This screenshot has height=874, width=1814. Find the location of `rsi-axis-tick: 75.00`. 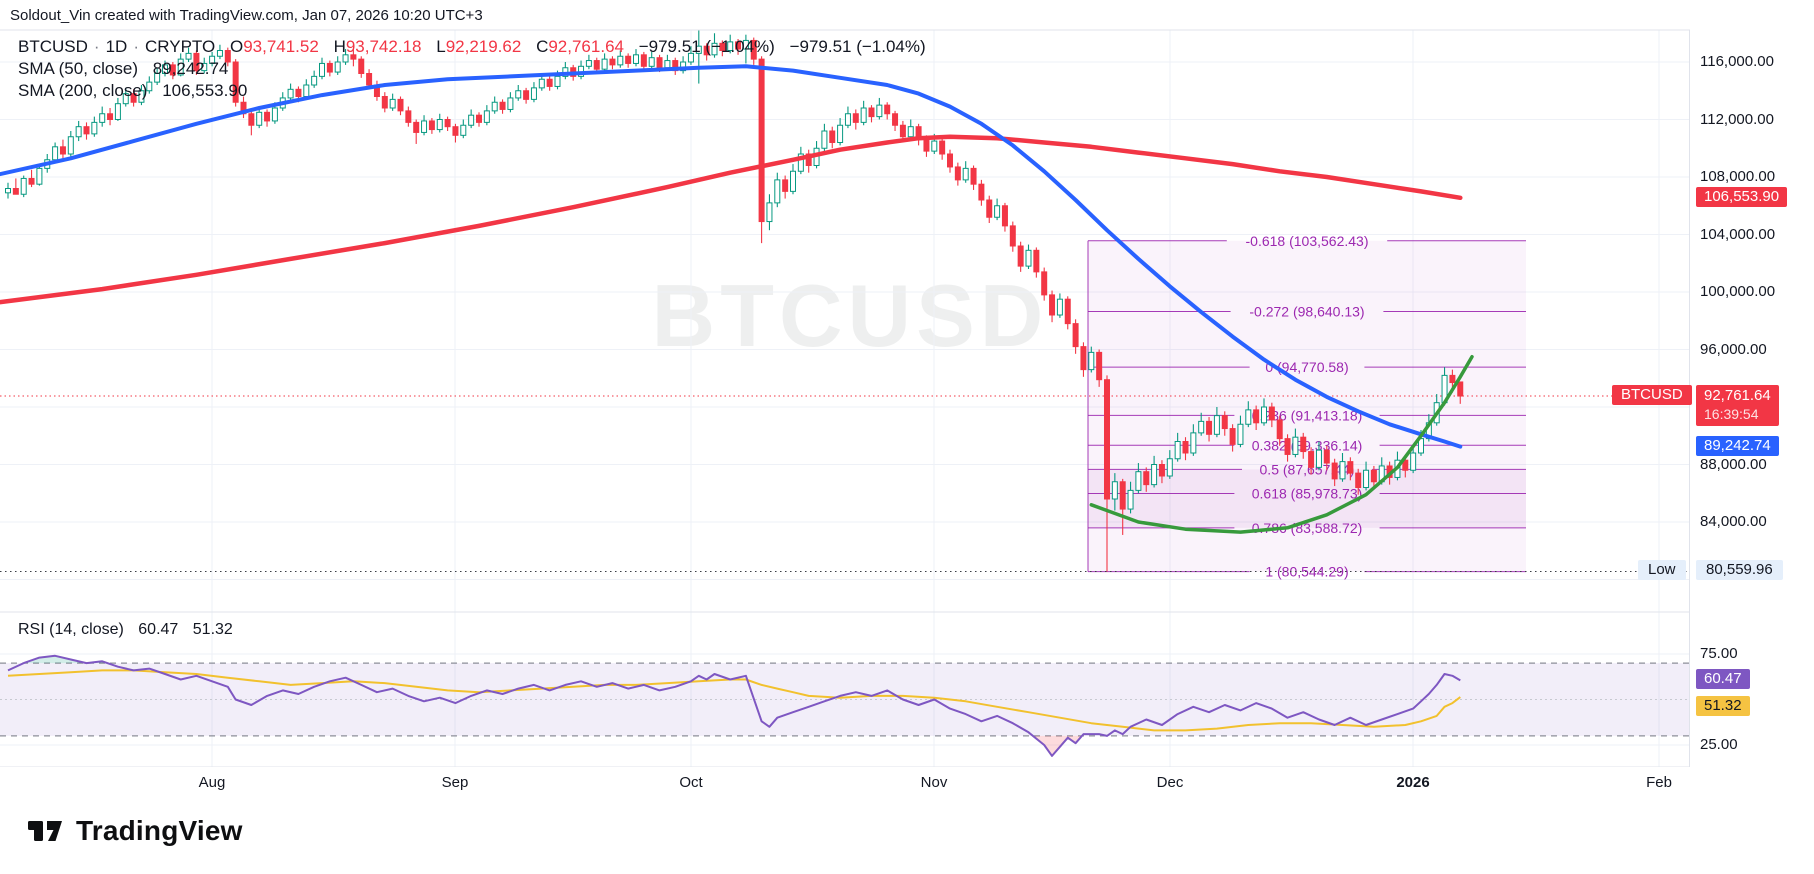

rsi-axis-tick: 75.00 is located at coordinates (1719, 653).